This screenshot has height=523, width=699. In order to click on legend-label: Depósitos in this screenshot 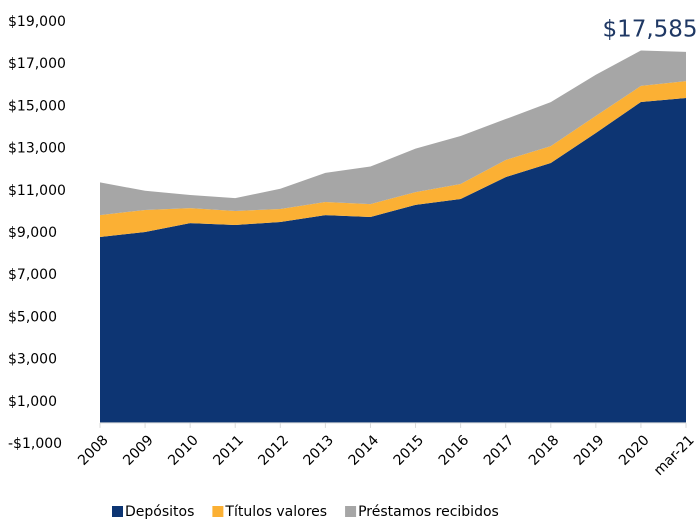, I will do `click(159, 512)`.